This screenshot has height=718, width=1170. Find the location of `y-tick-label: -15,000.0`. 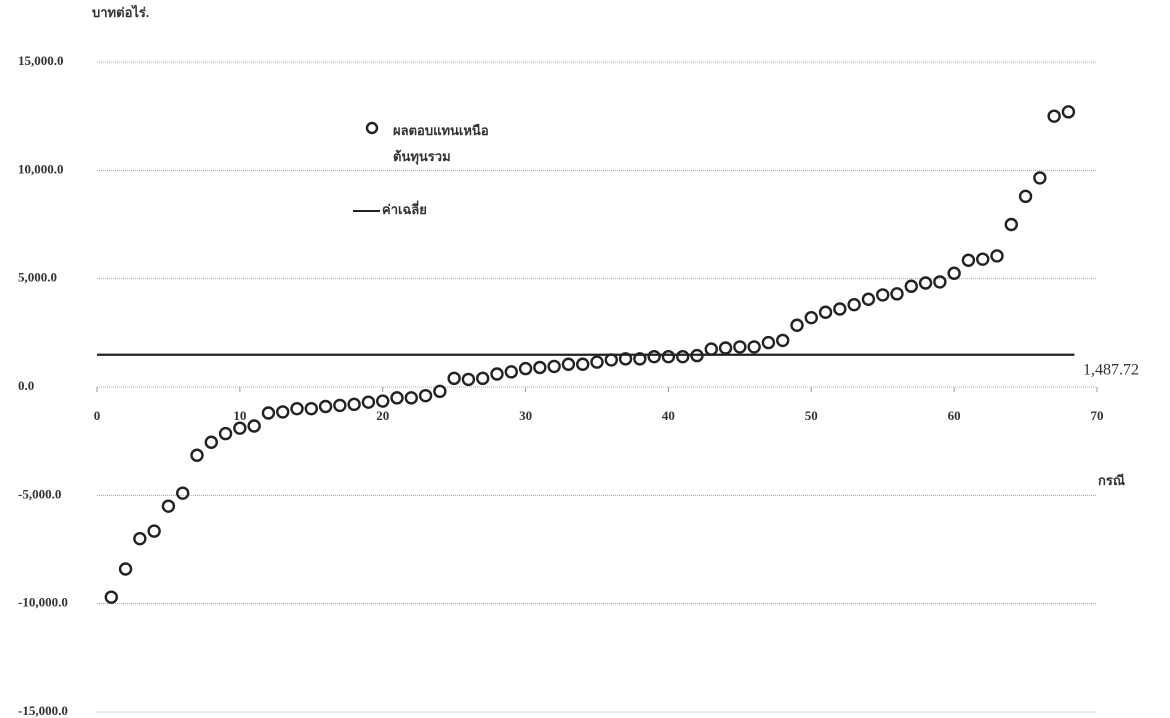

y-tick-label: -15,000.0 is located at coordinates (43, 710).